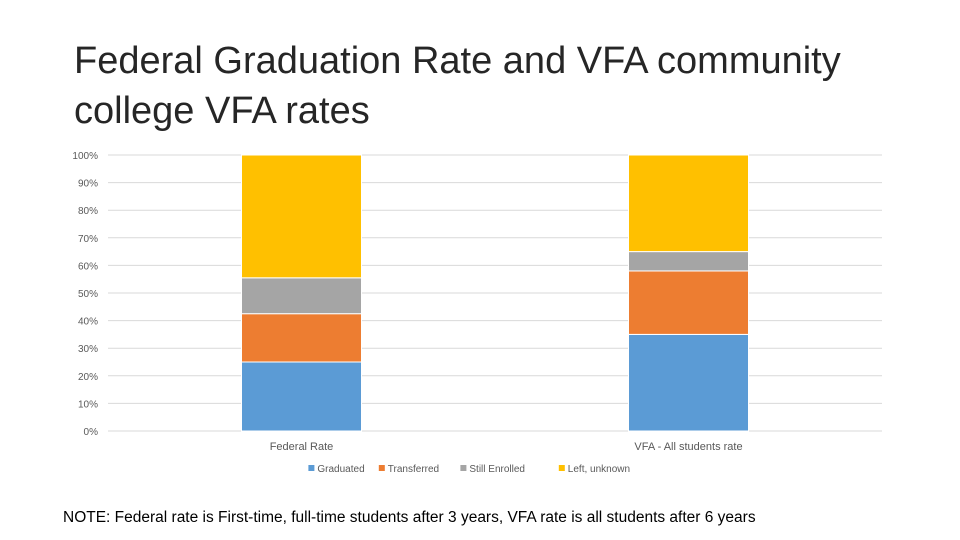  What do you see at coordinates (91, 432) in the screenshot?
I see `y-tick-label: 0%` at bounding box center [91, 432].